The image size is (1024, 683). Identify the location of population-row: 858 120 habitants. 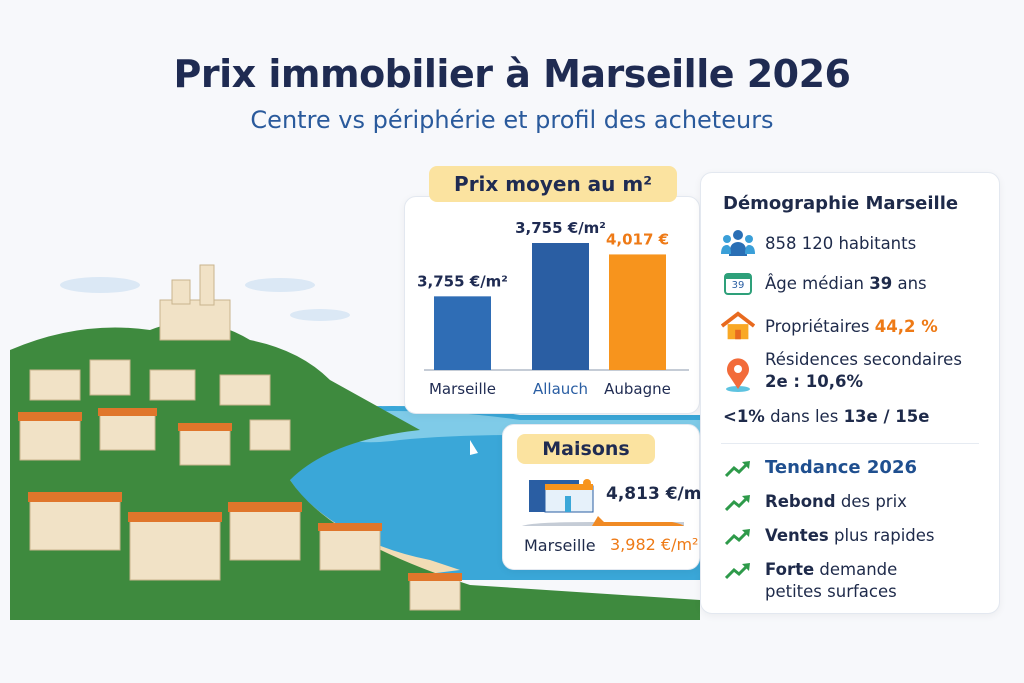
(818, 243).